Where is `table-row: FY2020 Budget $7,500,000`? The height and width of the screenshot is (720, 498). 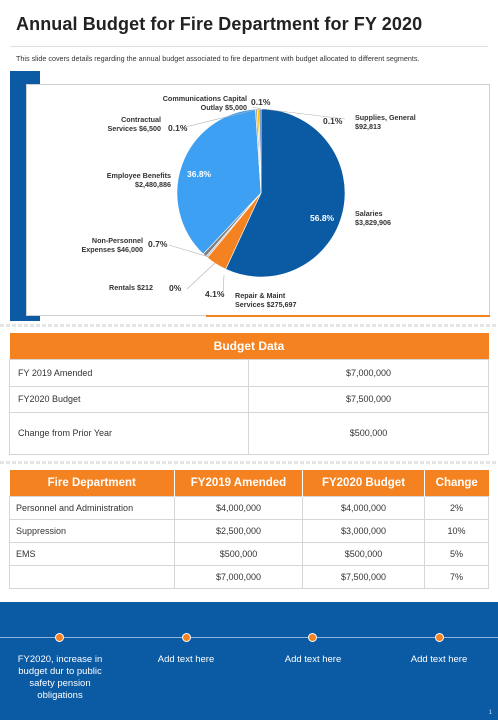
table-row: FY2020 Budget $7,500,000 is located at coordinates (249, 399).